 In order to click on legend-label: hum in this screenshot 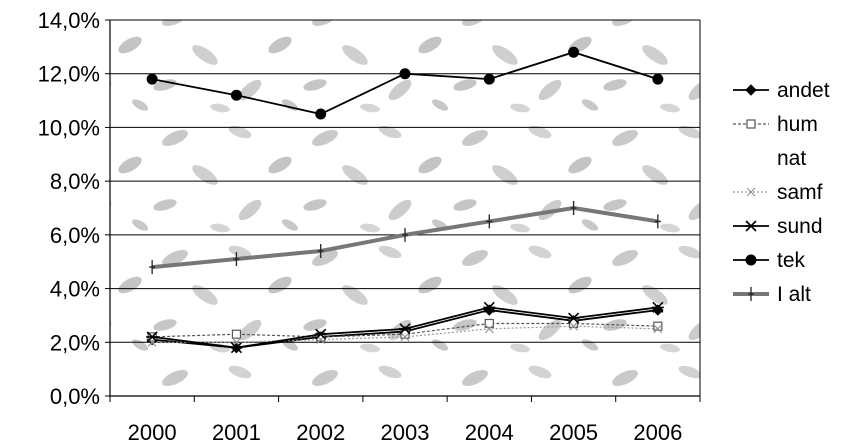, I will do `click(797, 124)`.